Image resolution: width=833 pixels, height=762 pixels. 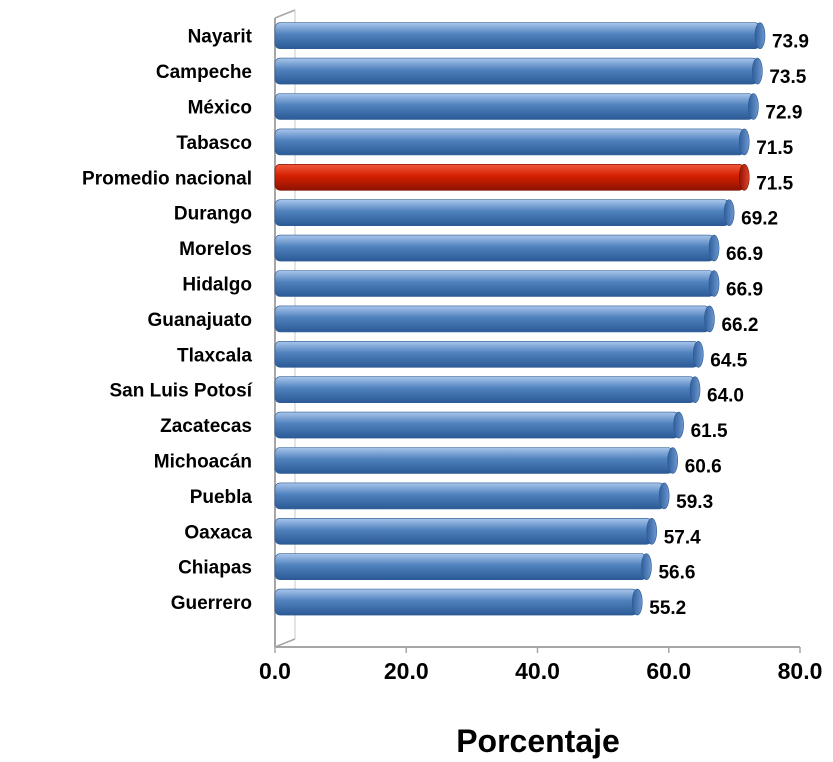 I want to click on category-label: Guerrero, so click(x=211, y=603).